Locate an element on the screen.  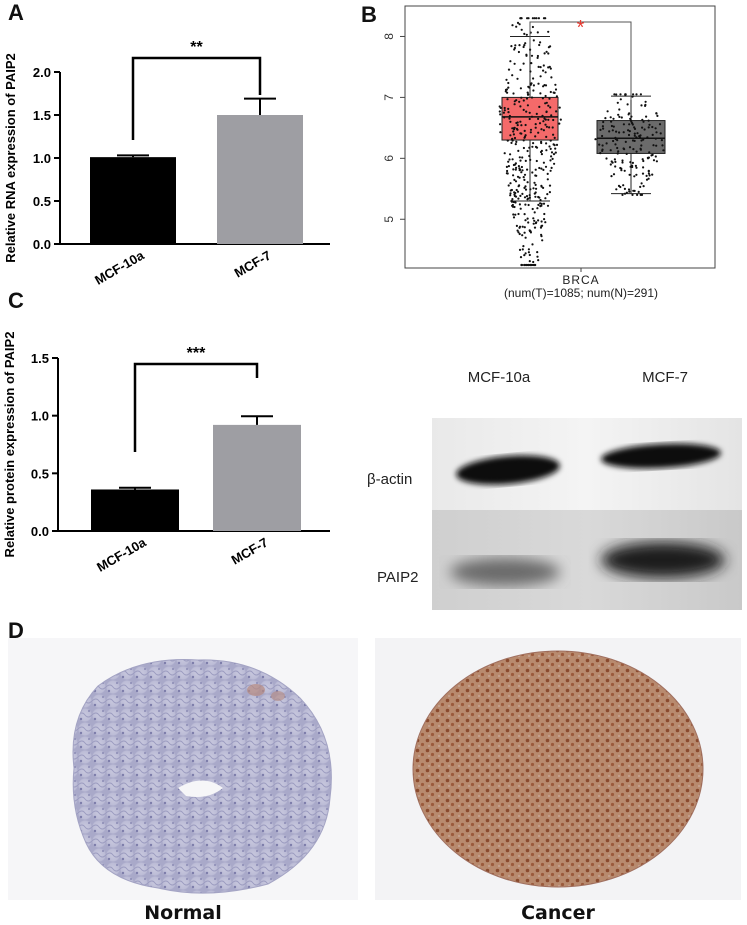
y-axis-label: Relative protein expression of PAIP2 is located at coordinates (9, 445).